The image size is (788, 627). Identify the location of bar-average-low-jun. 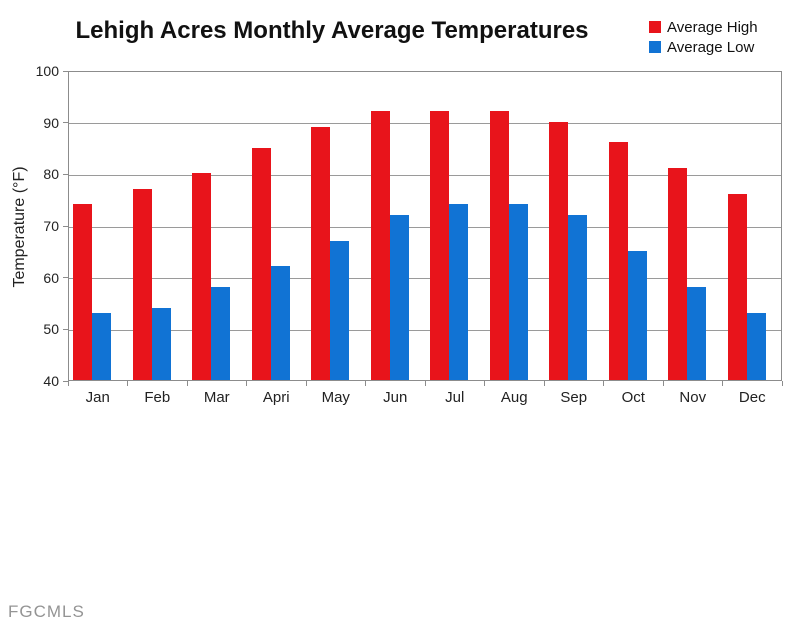
(399, 297).